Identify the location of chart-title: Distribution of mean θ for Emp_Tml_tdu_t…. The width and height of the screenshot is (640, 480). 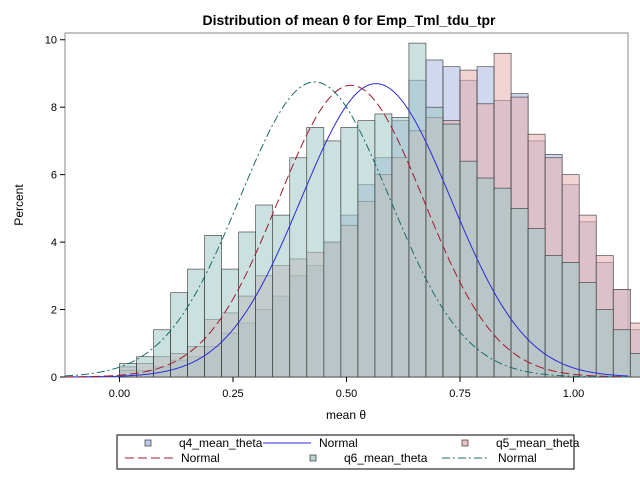
(349, 20).